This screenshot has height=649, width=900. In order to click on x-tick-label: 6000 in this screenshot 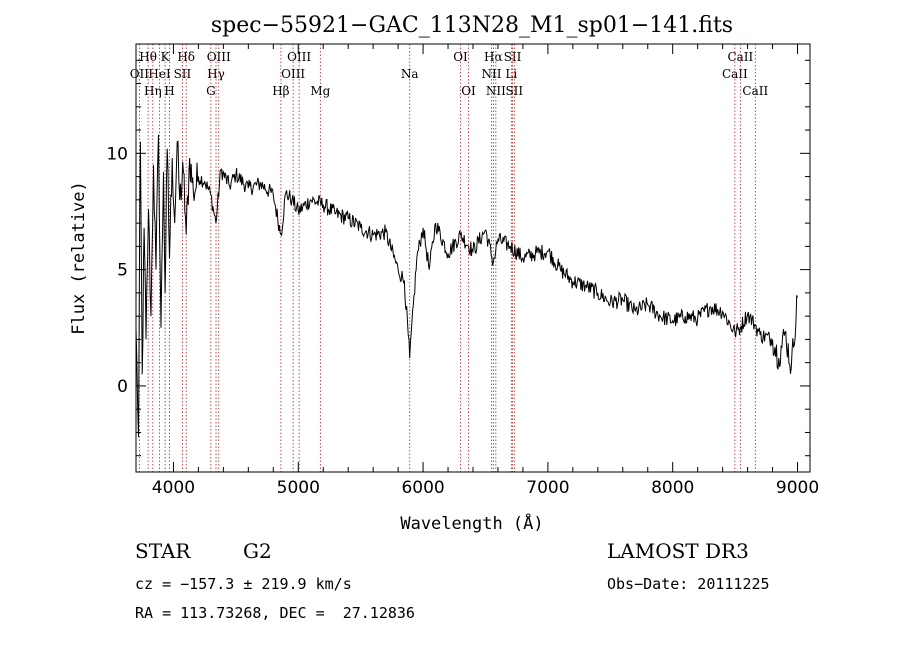, I will do `click(422, 488)`.